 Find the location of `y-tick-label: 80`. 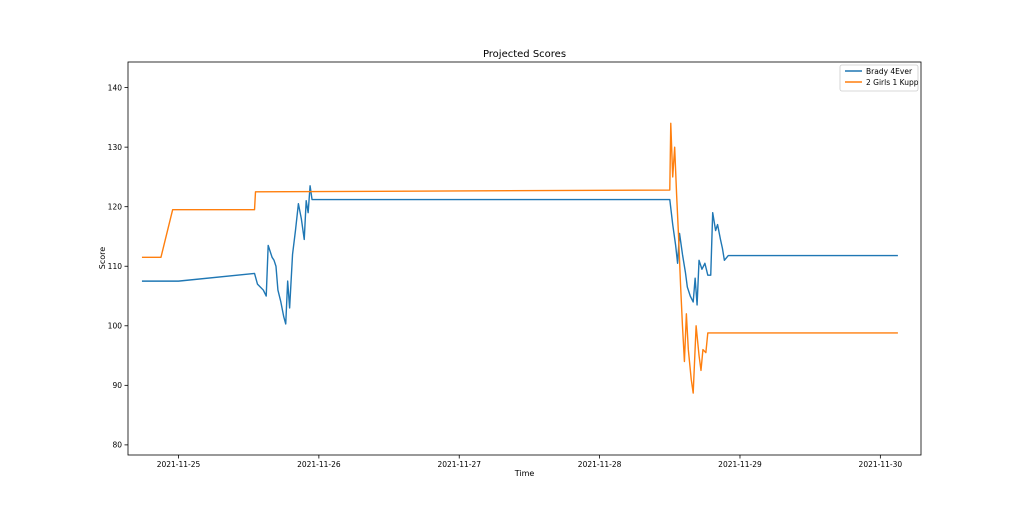

y-tick-label: 80 is located at coordinates (117, 445).